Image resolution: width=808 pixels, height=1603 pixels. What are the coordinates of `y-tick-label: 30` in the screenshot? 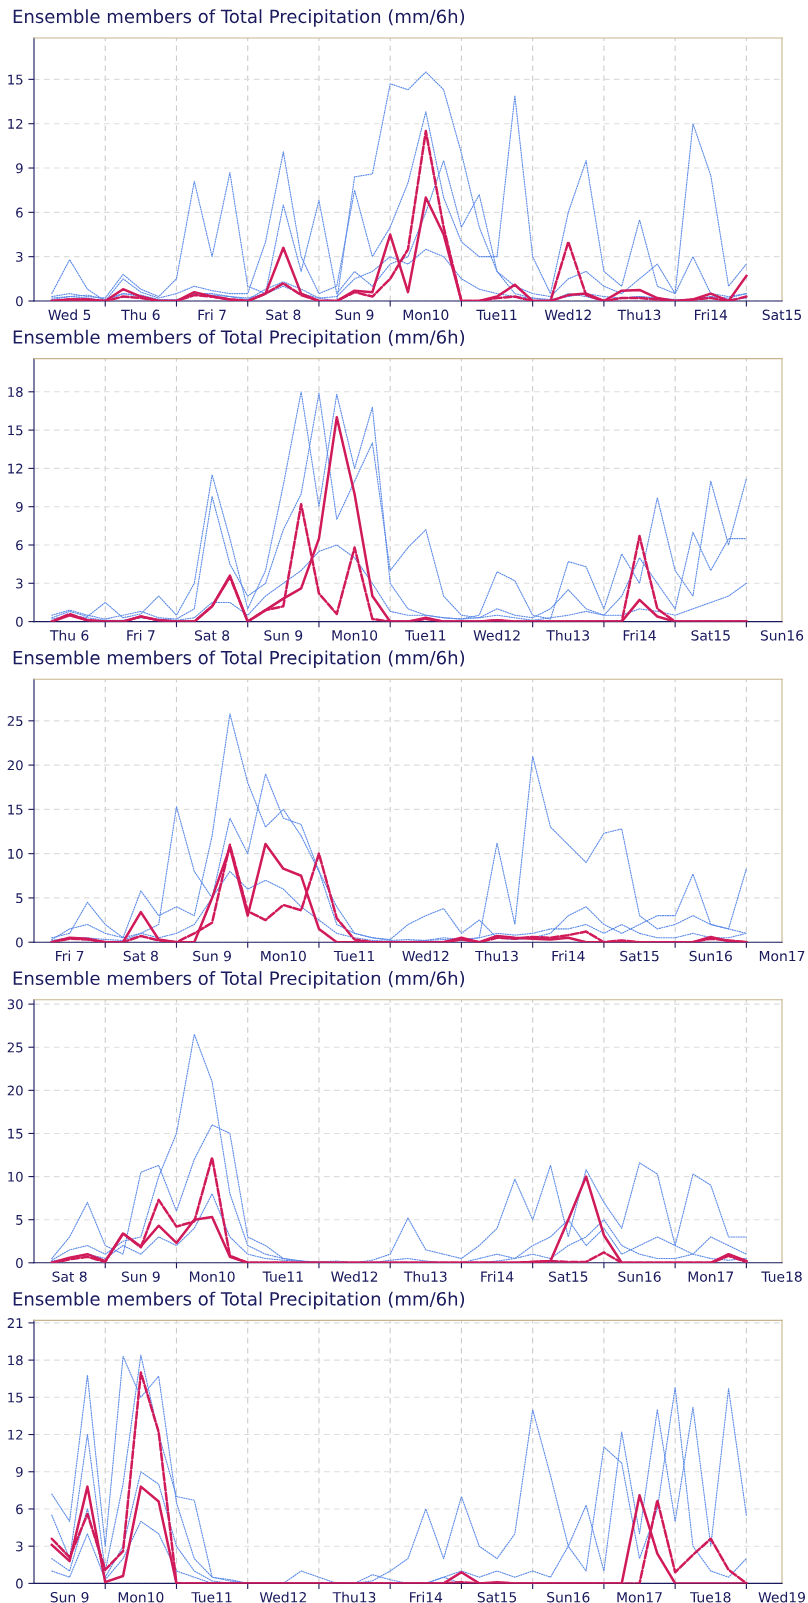 It's located at (15, 1004).